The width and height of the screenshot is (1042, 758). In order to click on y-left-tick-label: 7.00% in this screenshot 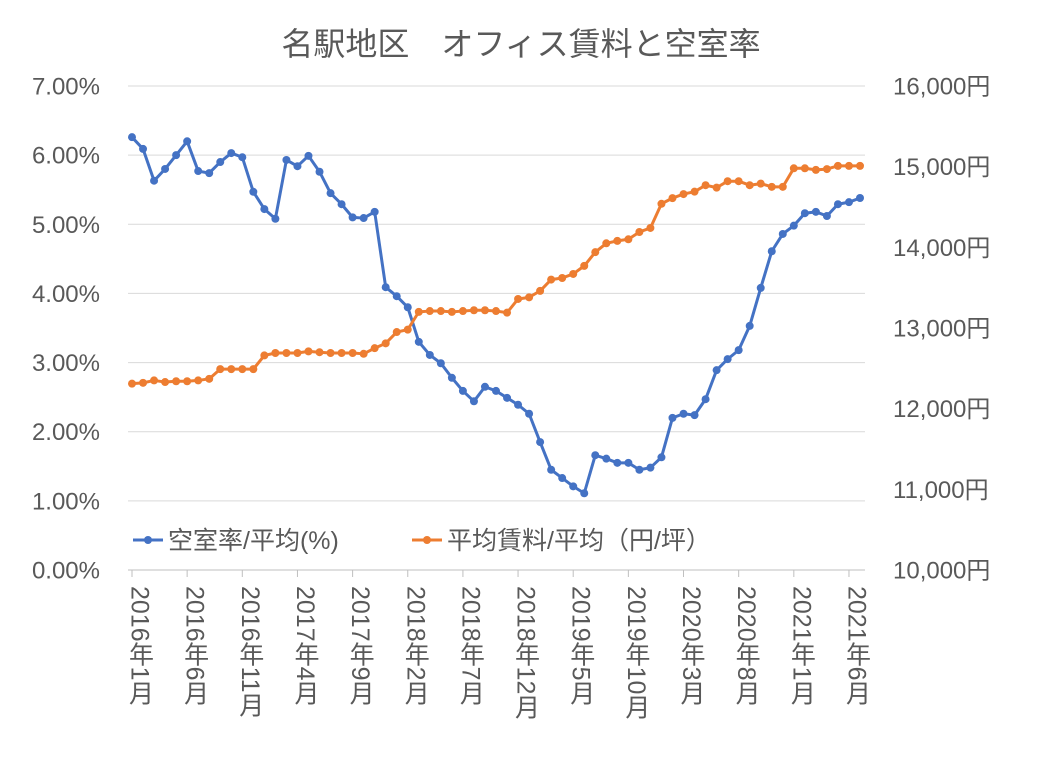, I will do `click(66, 87)`.